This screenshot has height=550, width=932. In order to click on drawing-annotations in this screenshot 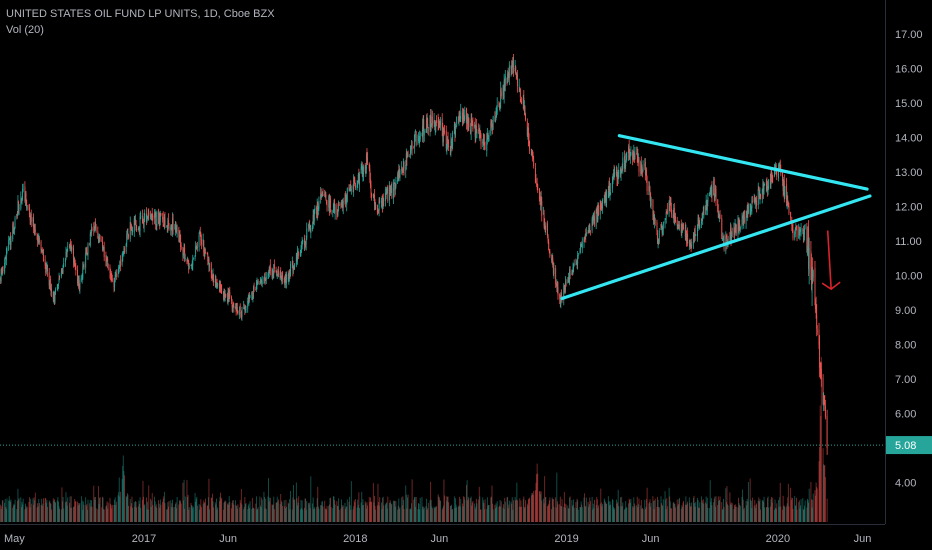, I will do `click(716, 217)`.